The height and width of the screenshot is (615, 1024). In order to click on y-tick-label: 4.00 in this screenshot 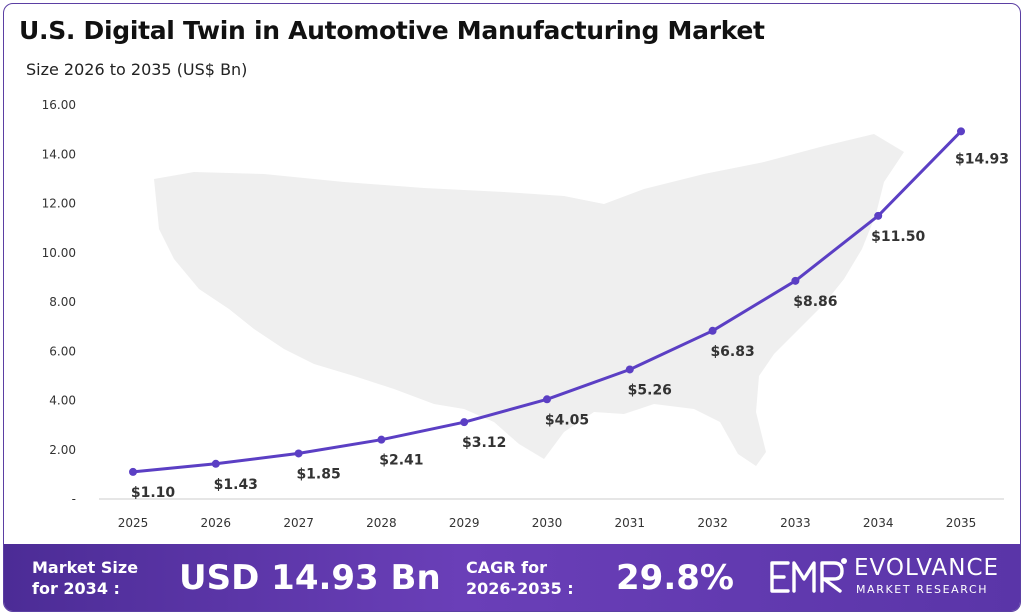, I will do `click(62, 401)`.